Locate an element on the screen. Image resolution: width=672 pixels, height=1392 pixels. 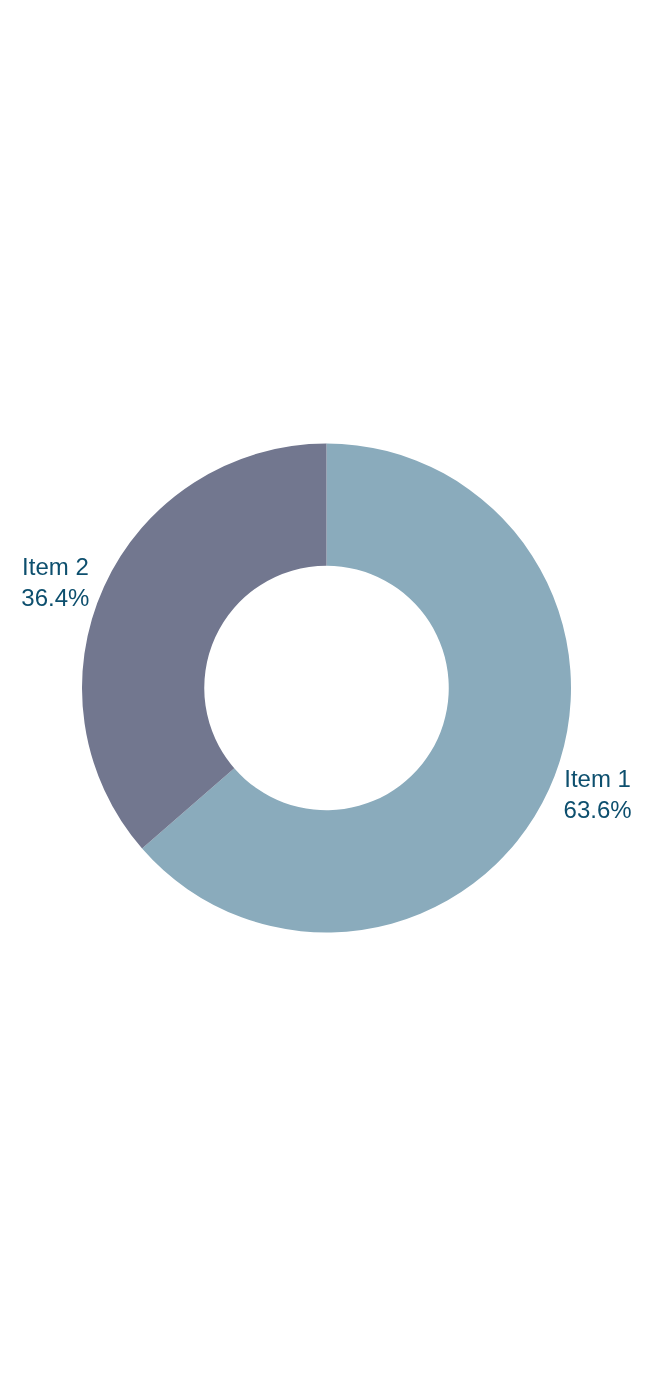
slice-label: Item 1 is located at coordinates (597, 779).